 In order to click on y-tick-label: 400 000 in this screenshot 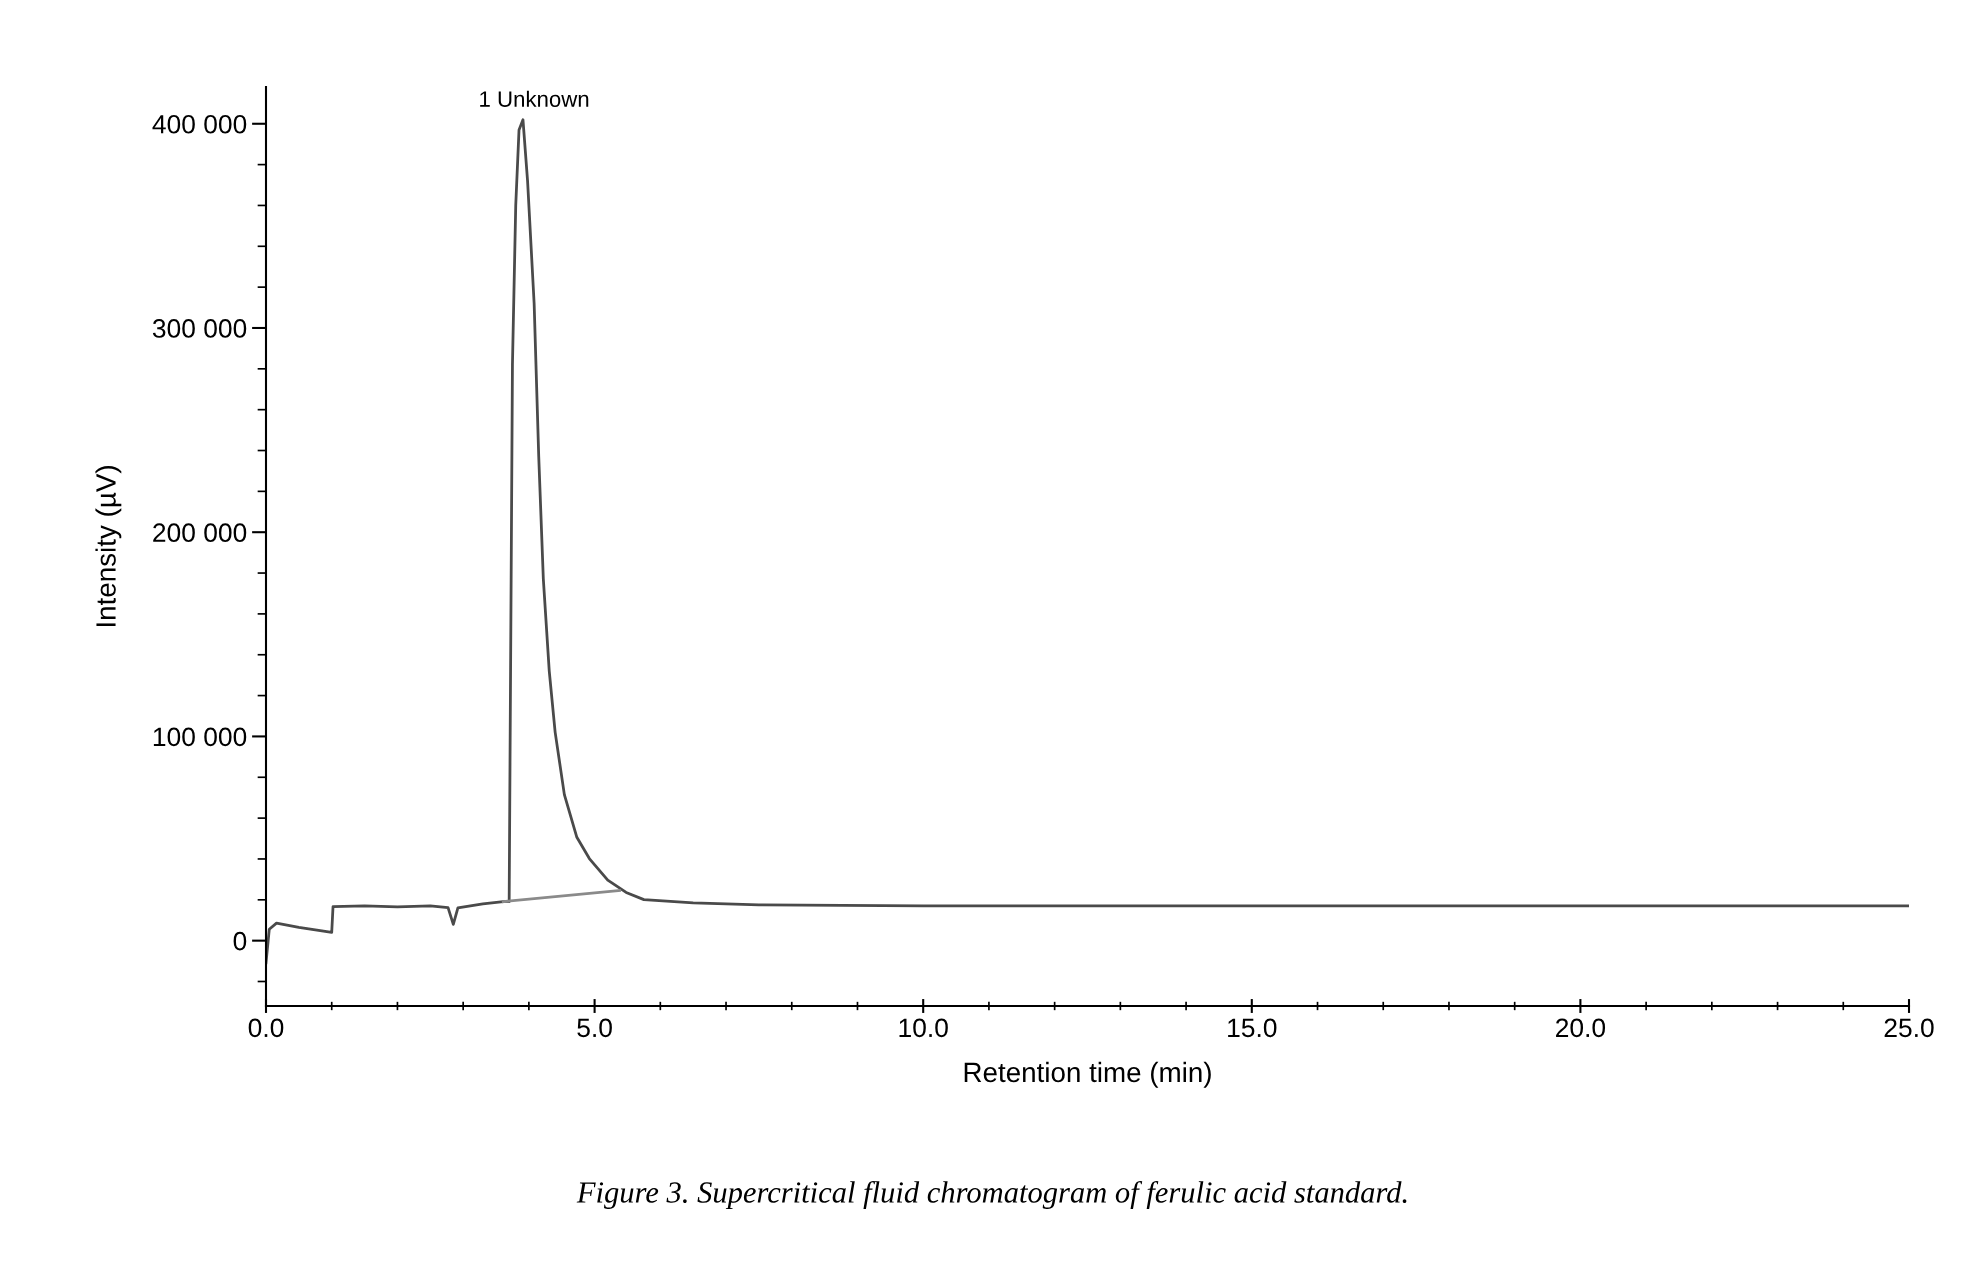, I will do `click(199, 124)`.